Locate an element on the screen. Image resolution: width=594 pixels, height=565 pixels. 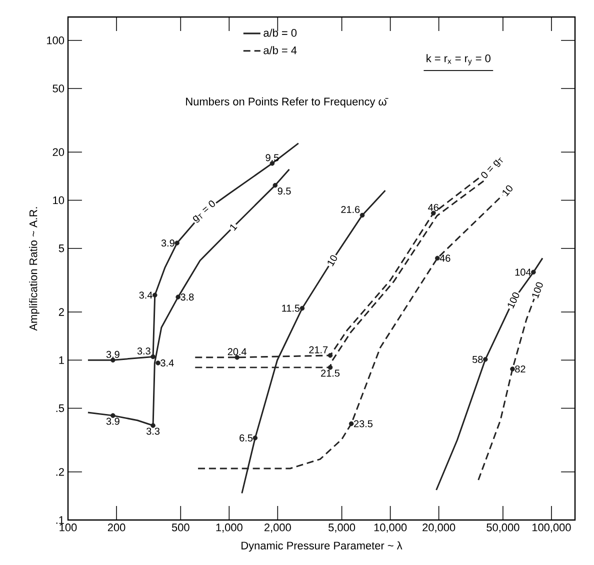
annotation: 58 is located at coordinates (477, 359).